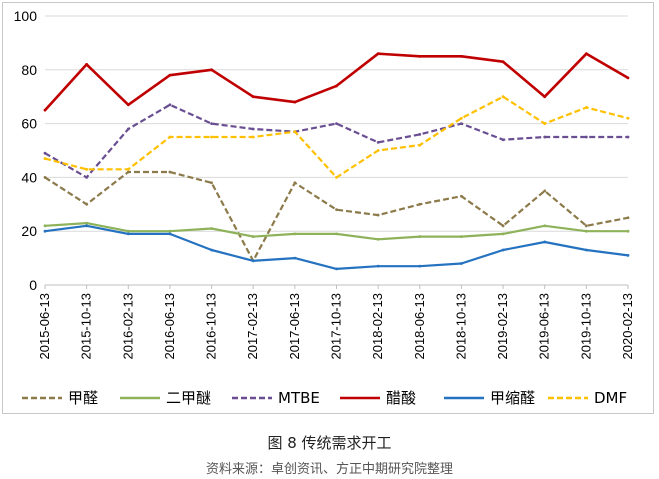 This screenshot has height=479, width=659. I want to click on source-caption: 资料来源：卓创资讯、方正中期研究院整理, so click(329, 469).